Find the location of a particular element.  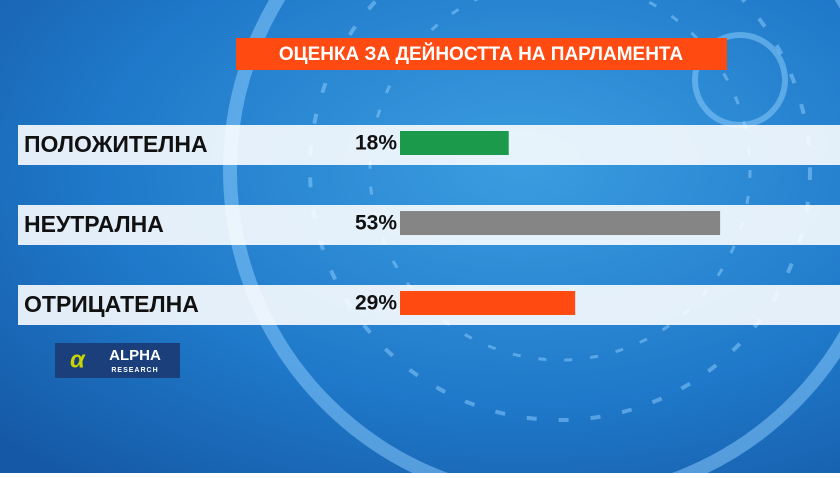

chart-title: ОЦЕНКА ЗА ДЕЙНОСТТА НА ПАРЛАМЕНТА is located at coordinates (481, 54).